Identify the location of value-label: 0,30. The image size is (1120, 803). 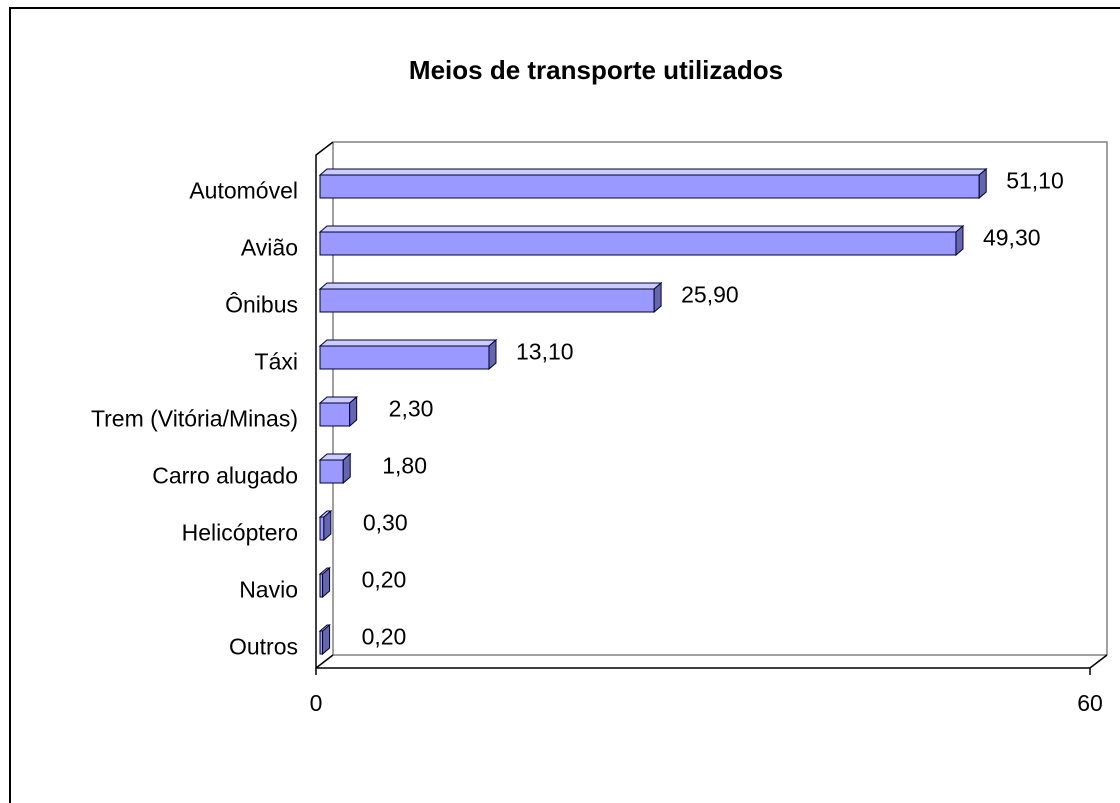
(385, 523).